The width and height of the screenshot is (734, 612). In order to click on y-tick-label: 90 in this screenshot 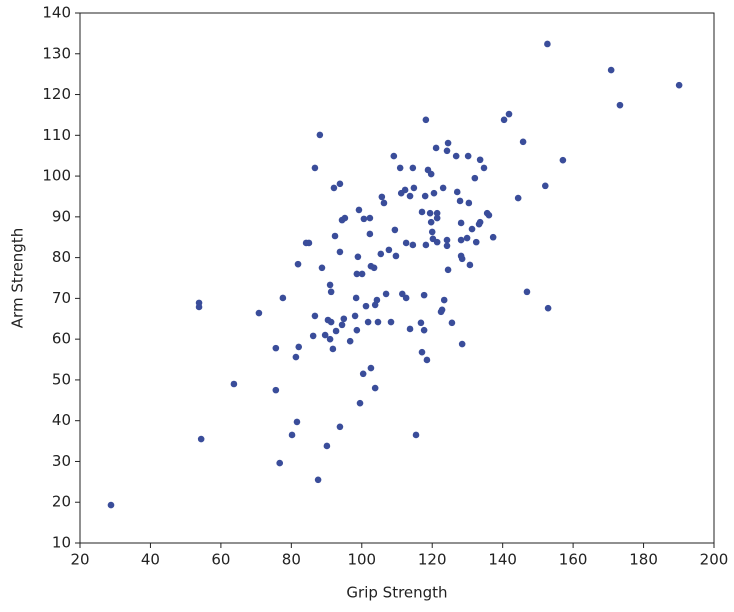, I will do `click(61, 216)`.